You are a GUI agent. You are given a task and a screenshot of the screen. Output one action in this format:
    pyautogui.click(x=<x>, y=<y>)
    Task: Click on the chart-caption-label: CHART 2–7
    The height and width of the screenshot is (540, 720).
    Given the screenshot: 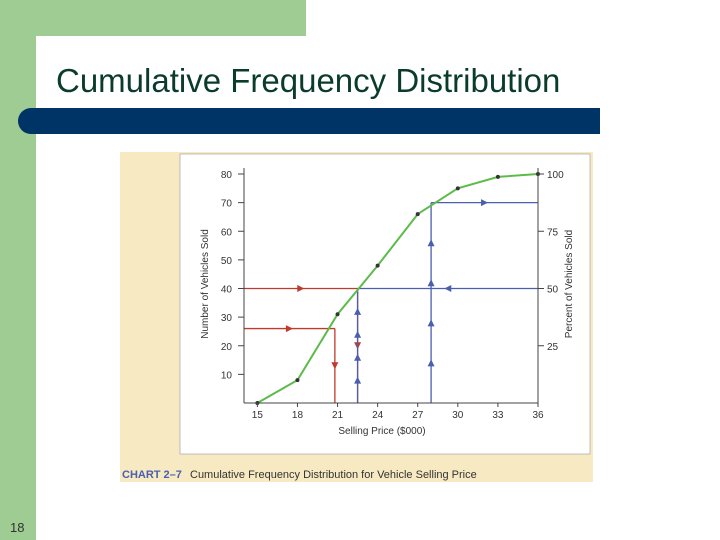 What is the action you would take?
    pyautogui.click(x=152, y=475)
    